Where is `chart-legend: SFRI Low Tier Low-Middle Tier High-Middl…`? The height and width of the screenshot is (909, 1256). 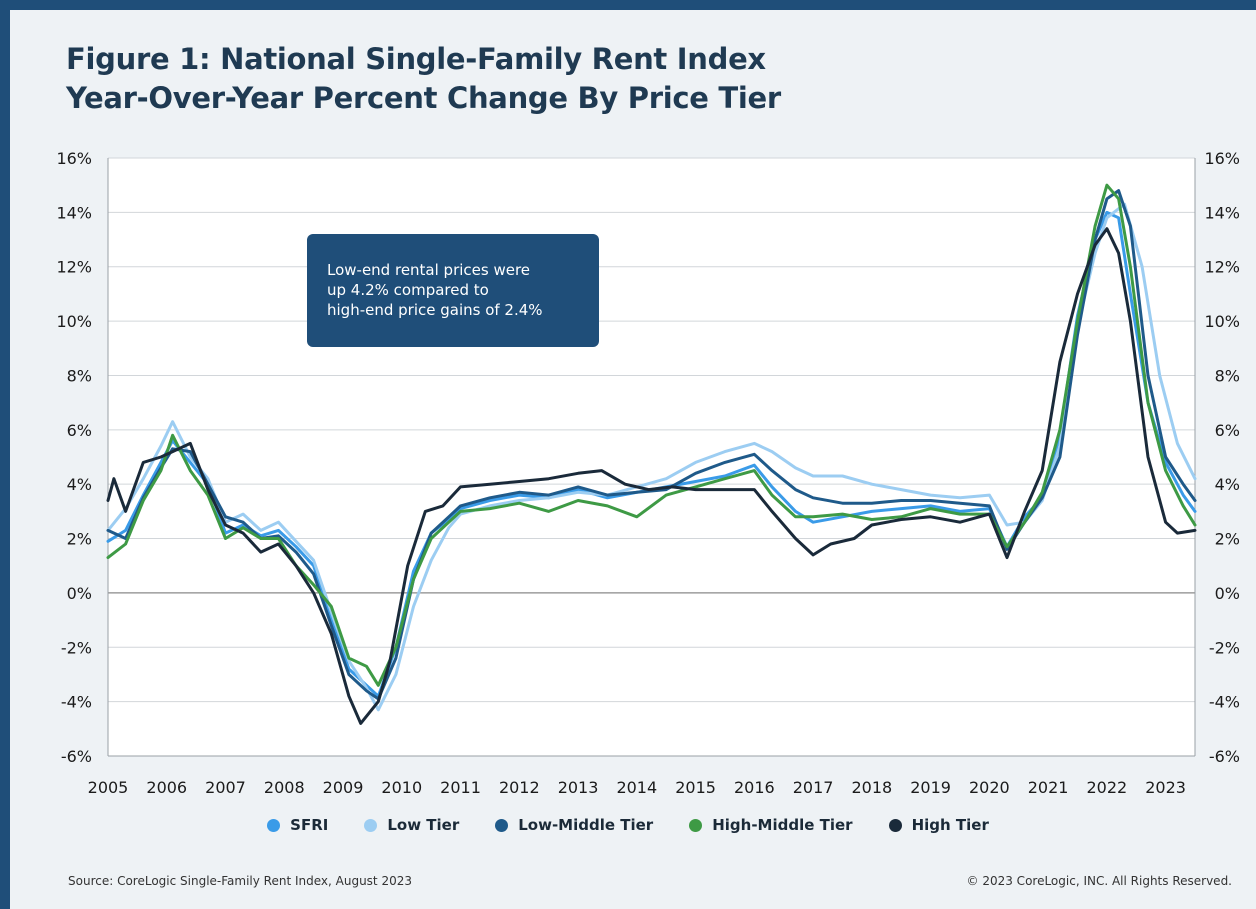 chart-legend: SFRI Low Tier Low-Middle Tier High-Middl… is located at coordinates (628, 825).